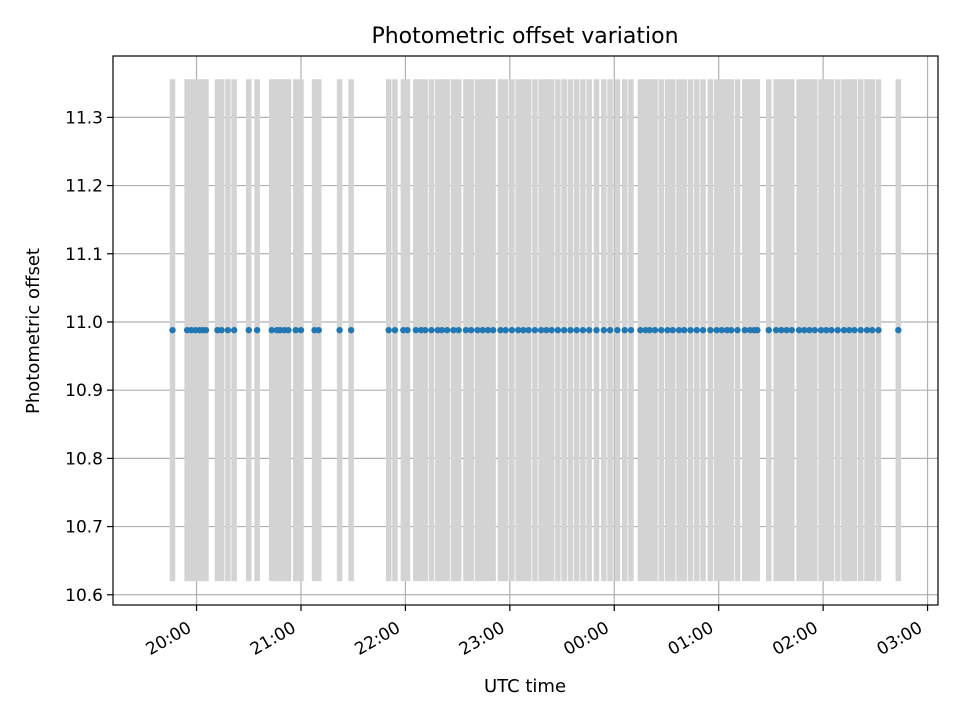 This screenshot has width=960, height=720. I want to click on y-tick-label: 11.3, so click(84, 118).